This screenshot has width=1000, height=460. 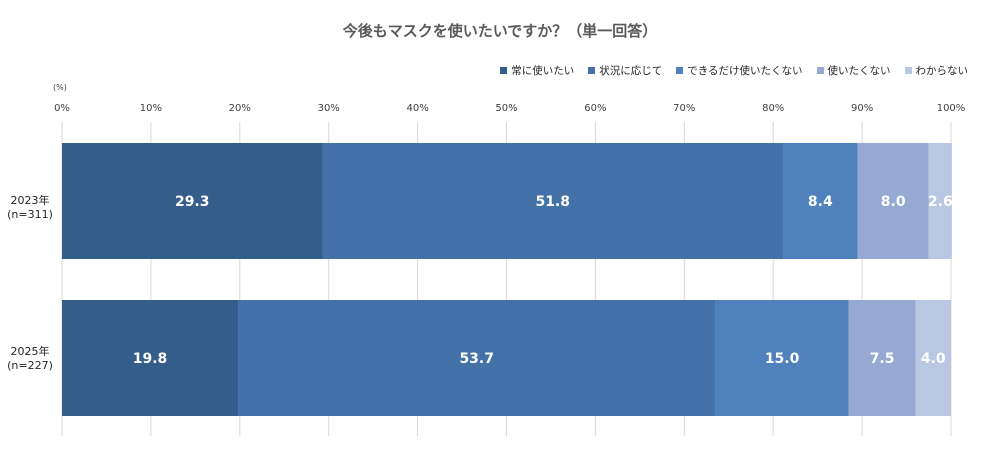 I want to click on tick-label: 50%, so click(x=506, y=108).